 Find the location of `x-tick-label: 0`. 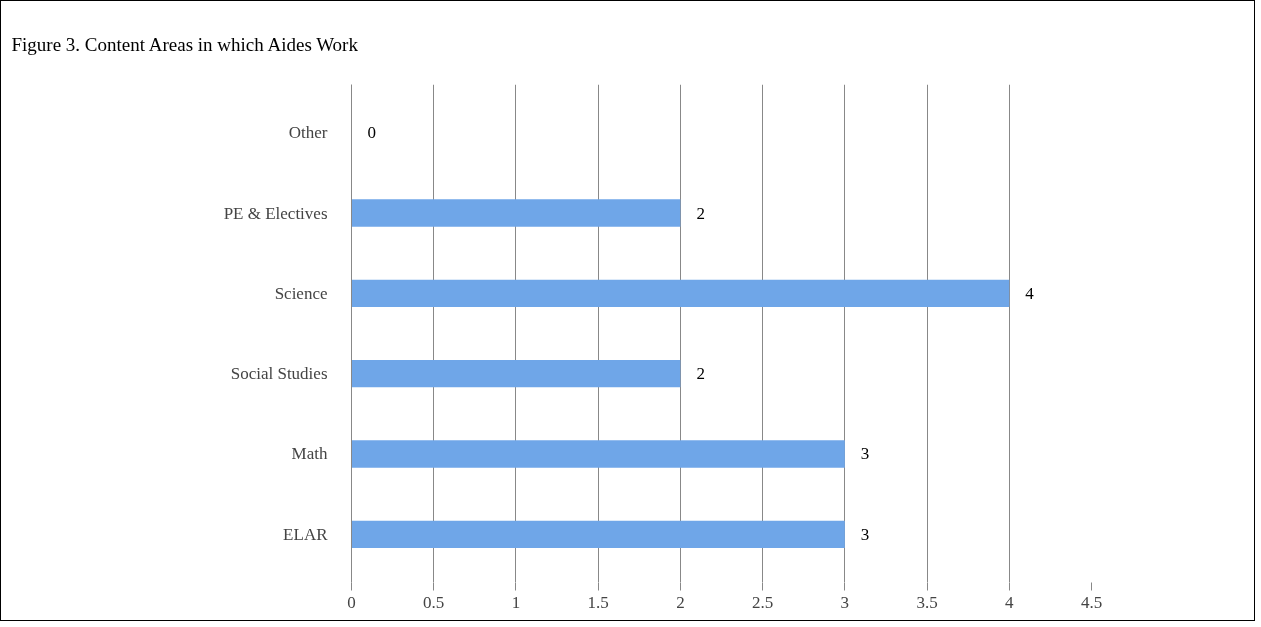

x-tick-label: 0 is located at coordinates (351, 602).